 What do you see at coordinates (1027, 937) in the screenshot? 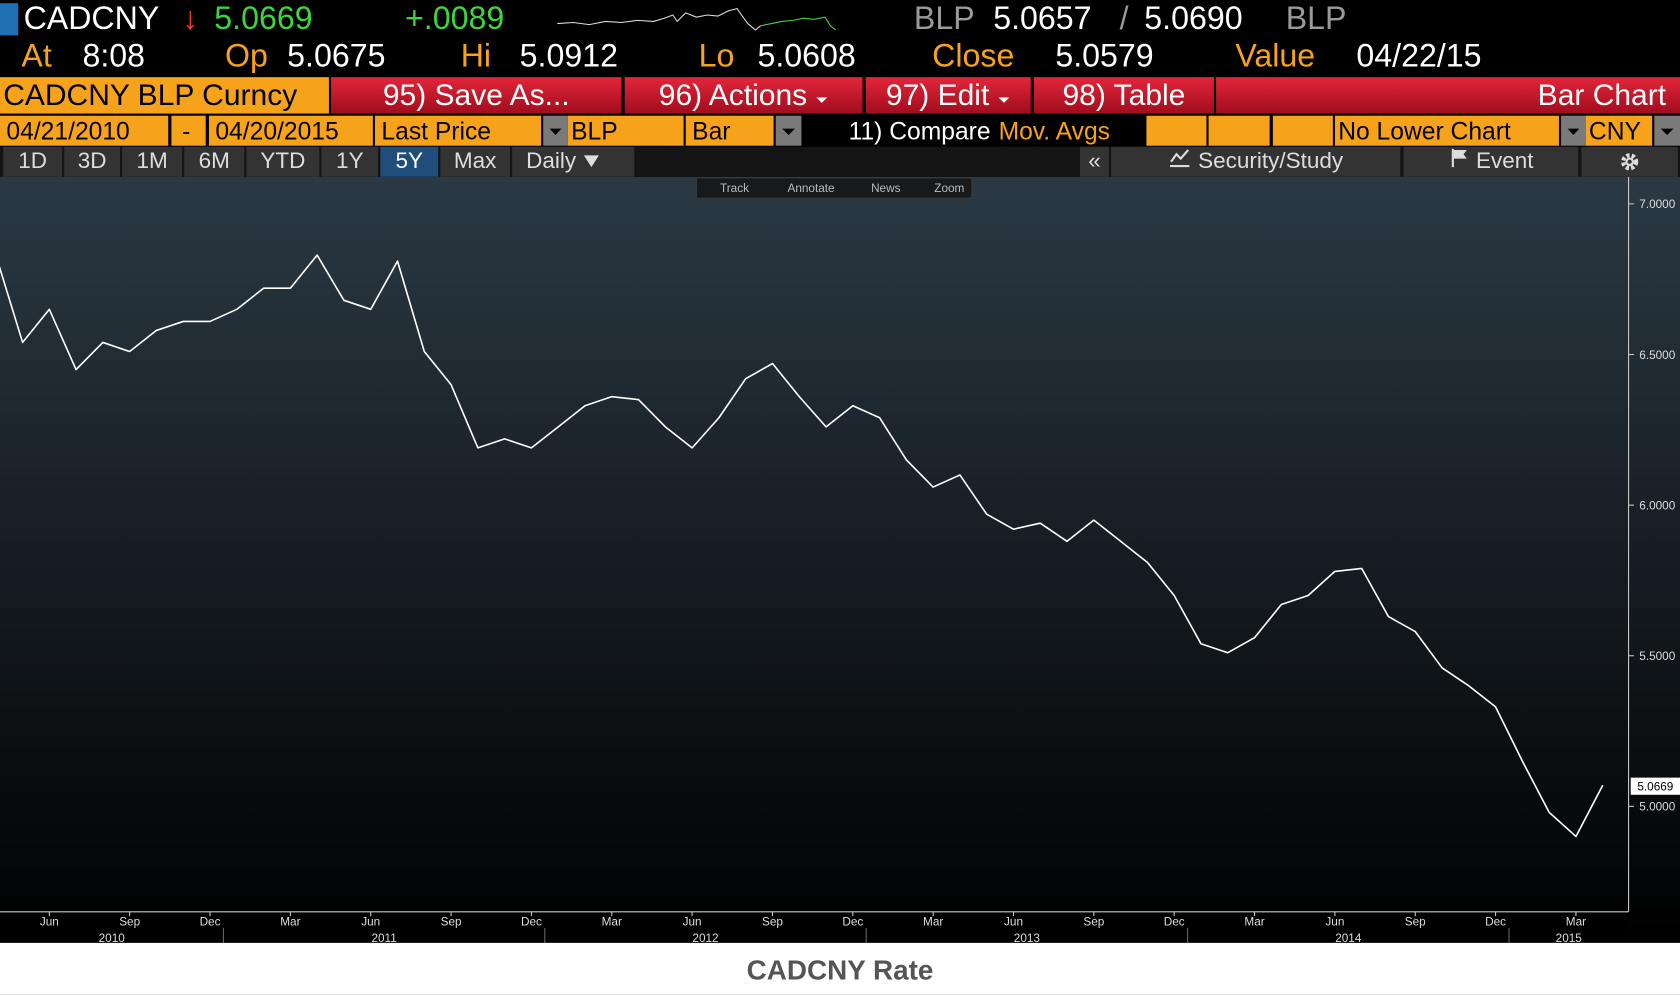
I see `year-label: 2013` at bounding box center [1027, 937].